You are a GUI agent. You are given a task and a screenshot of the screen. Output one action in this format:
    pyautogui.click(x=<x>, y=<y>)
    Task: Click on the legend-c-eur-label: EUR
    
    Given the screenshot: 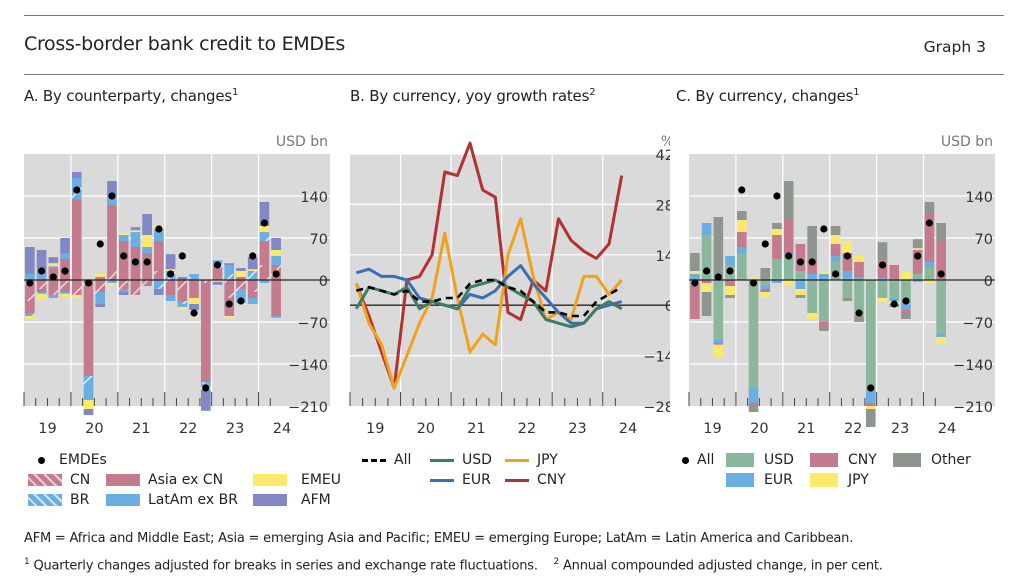 What is the action you would take?
    pyautogui.click(x=778, y=480)
    